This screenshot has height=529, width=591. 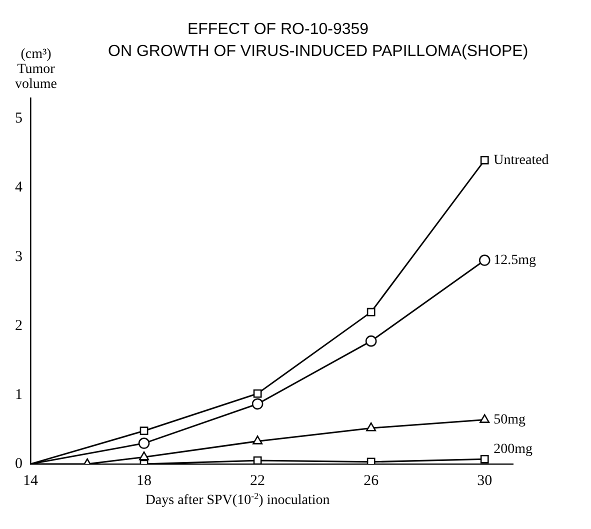 I want to click on series-label: 200mg, so click(x=513, y=449).